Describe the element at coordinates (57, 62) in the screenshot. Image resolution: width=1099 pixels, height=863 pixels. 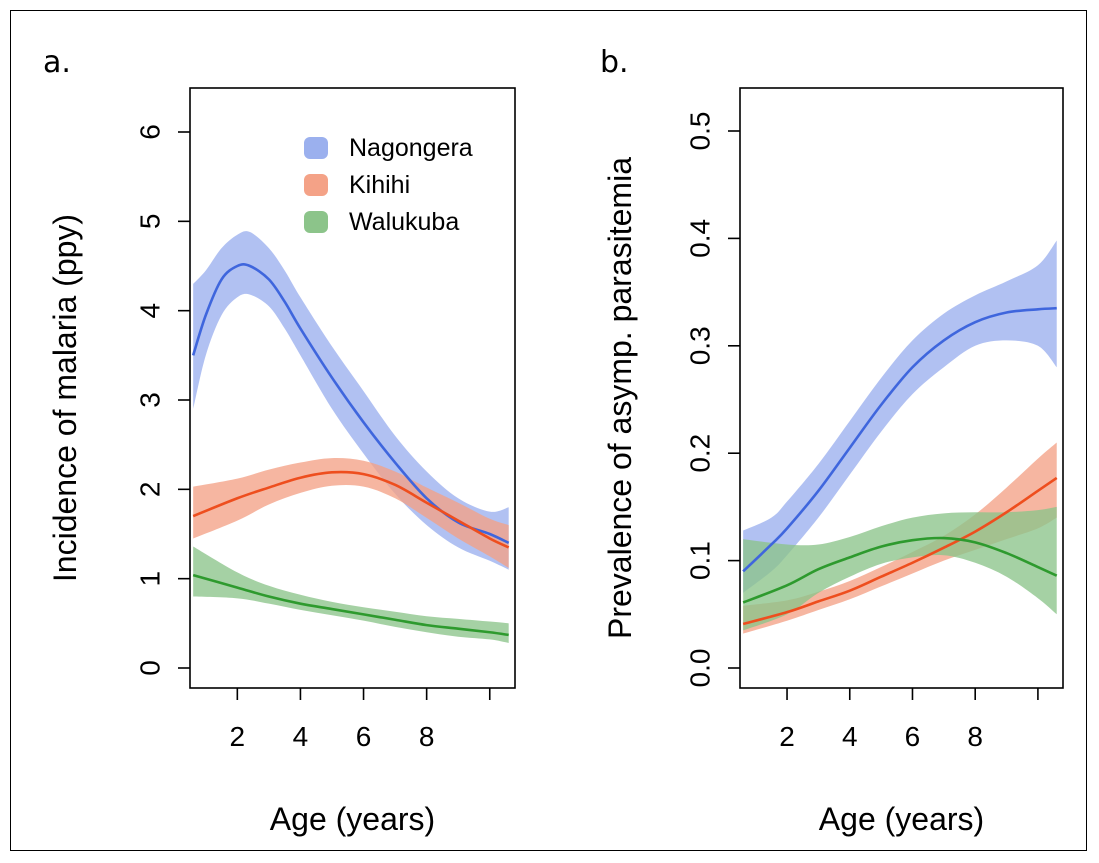
I see `panel-label: a.` at that location.